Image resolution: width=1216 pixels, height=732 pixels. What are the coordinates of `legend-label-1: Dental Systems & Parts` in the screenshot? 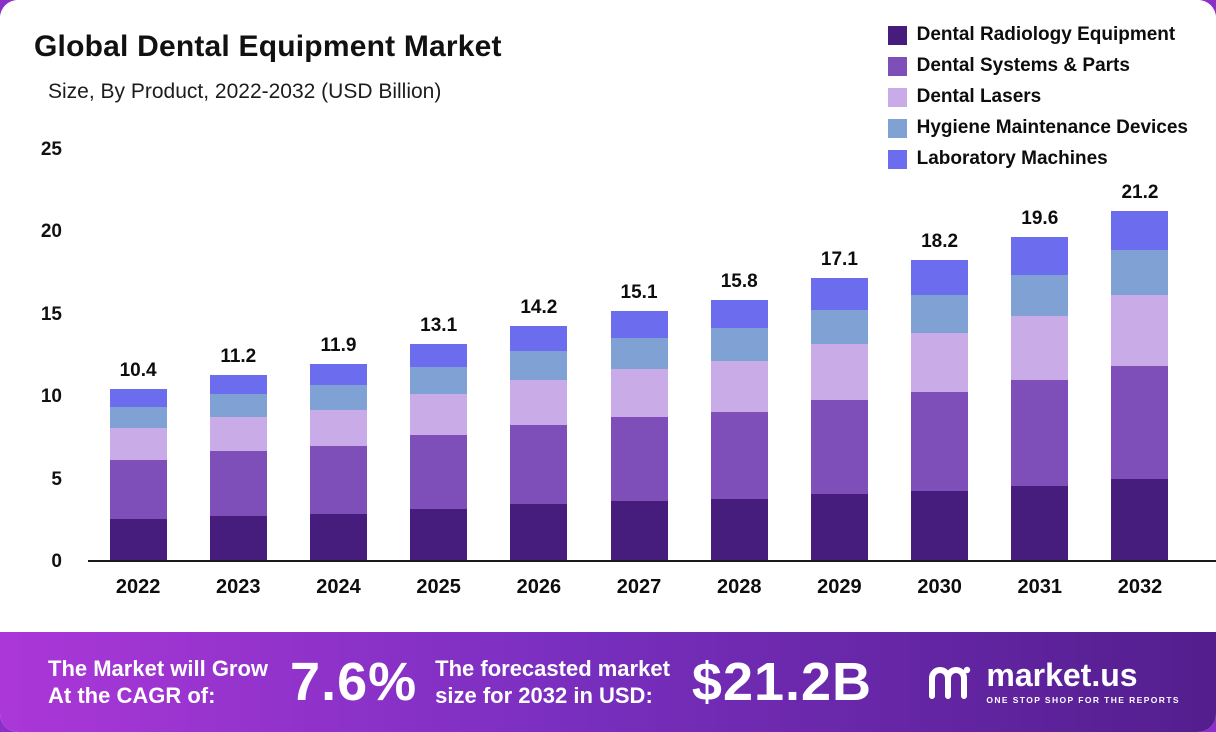 It's located at (1023, 65).